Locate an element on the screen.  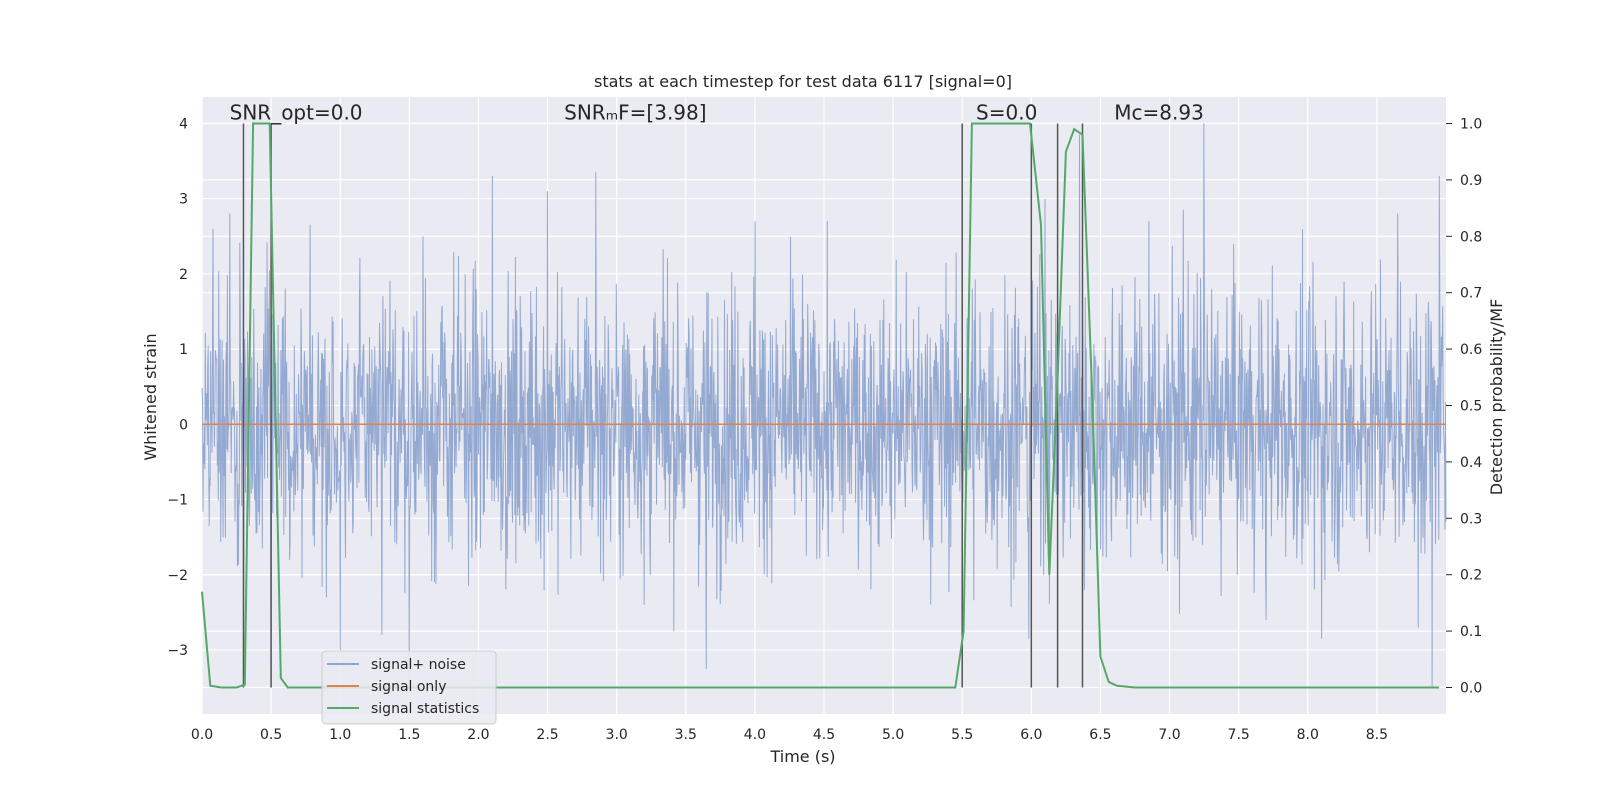
y-tick-label-left: −1 is located at coordinates (177, 501).